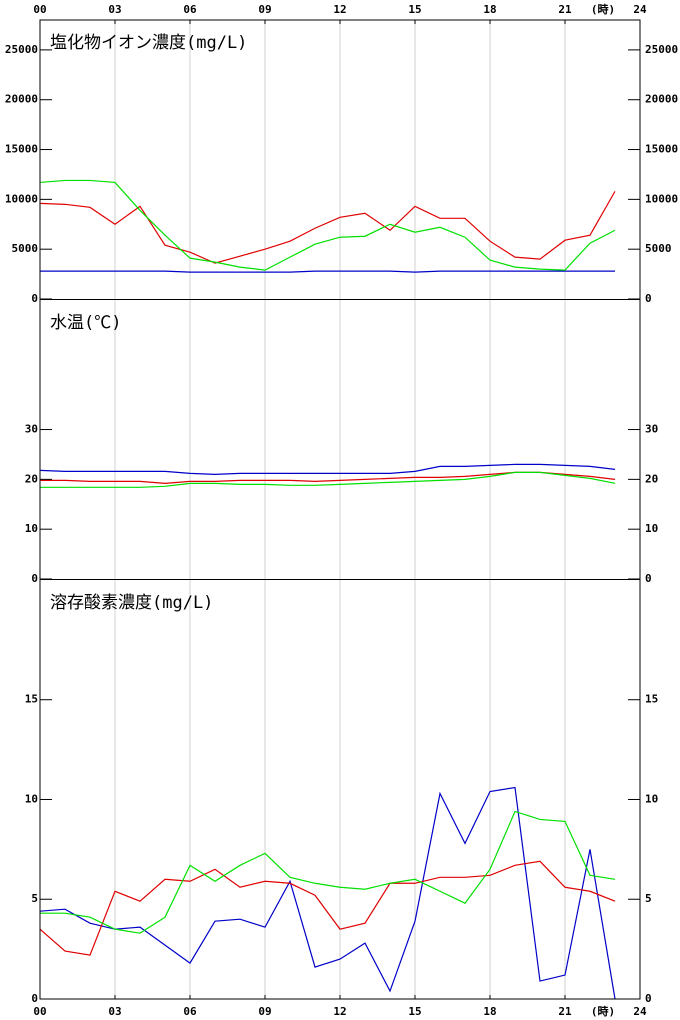 This screenshot has width=680, height=1020. I want to click on panel-title: 水温(℃), so click(85, 323).